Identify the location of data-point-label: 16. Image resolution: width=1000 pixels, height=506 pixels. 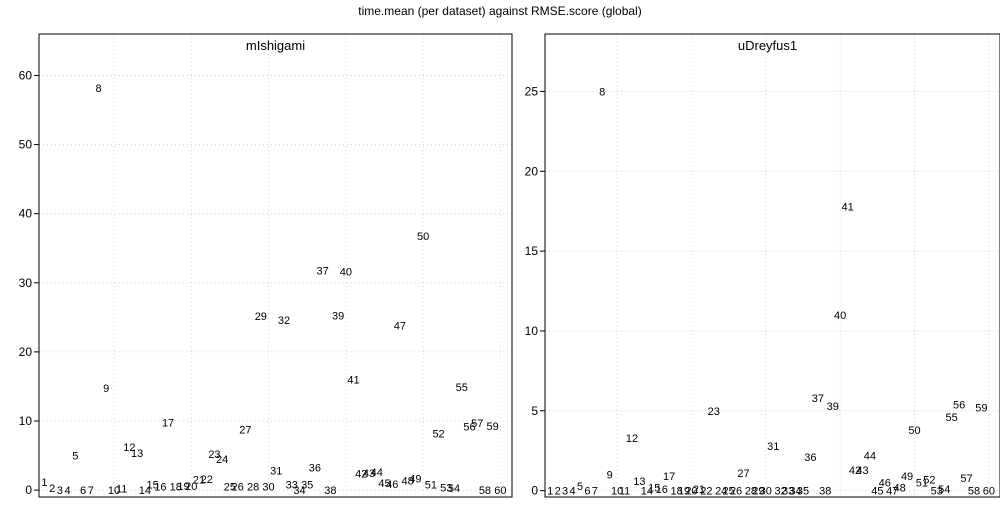
(662, 490).